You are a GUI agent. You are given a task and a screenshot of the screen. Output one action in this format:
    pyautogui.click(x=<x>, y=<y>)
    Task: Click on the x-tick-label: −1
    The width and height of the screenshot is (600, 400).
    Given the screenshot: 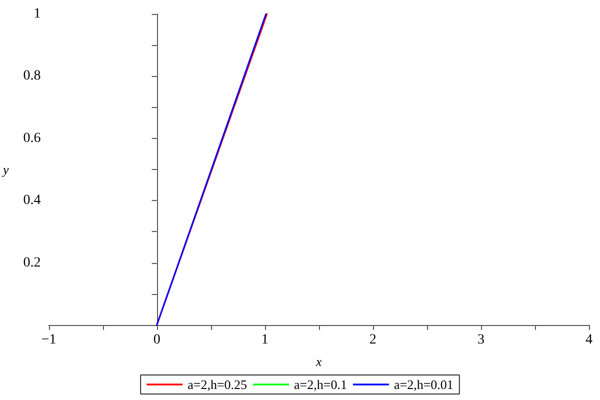 What is the action you would take?
    pyautogui.click(x=48, y=340)
    